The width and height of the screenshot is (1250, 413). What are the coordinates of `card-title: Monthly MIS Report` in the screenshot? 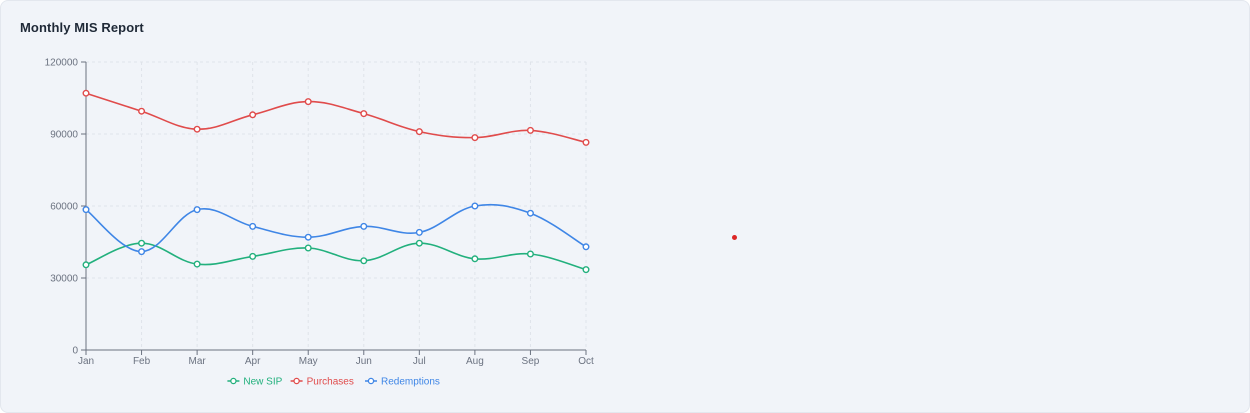 It's located at (82, 27).